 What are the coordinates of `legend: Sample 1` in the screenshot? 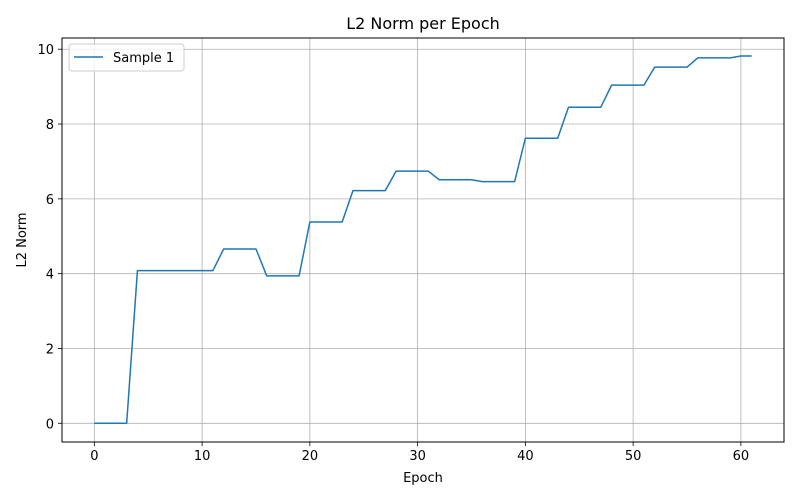 It's located at (126, 57).